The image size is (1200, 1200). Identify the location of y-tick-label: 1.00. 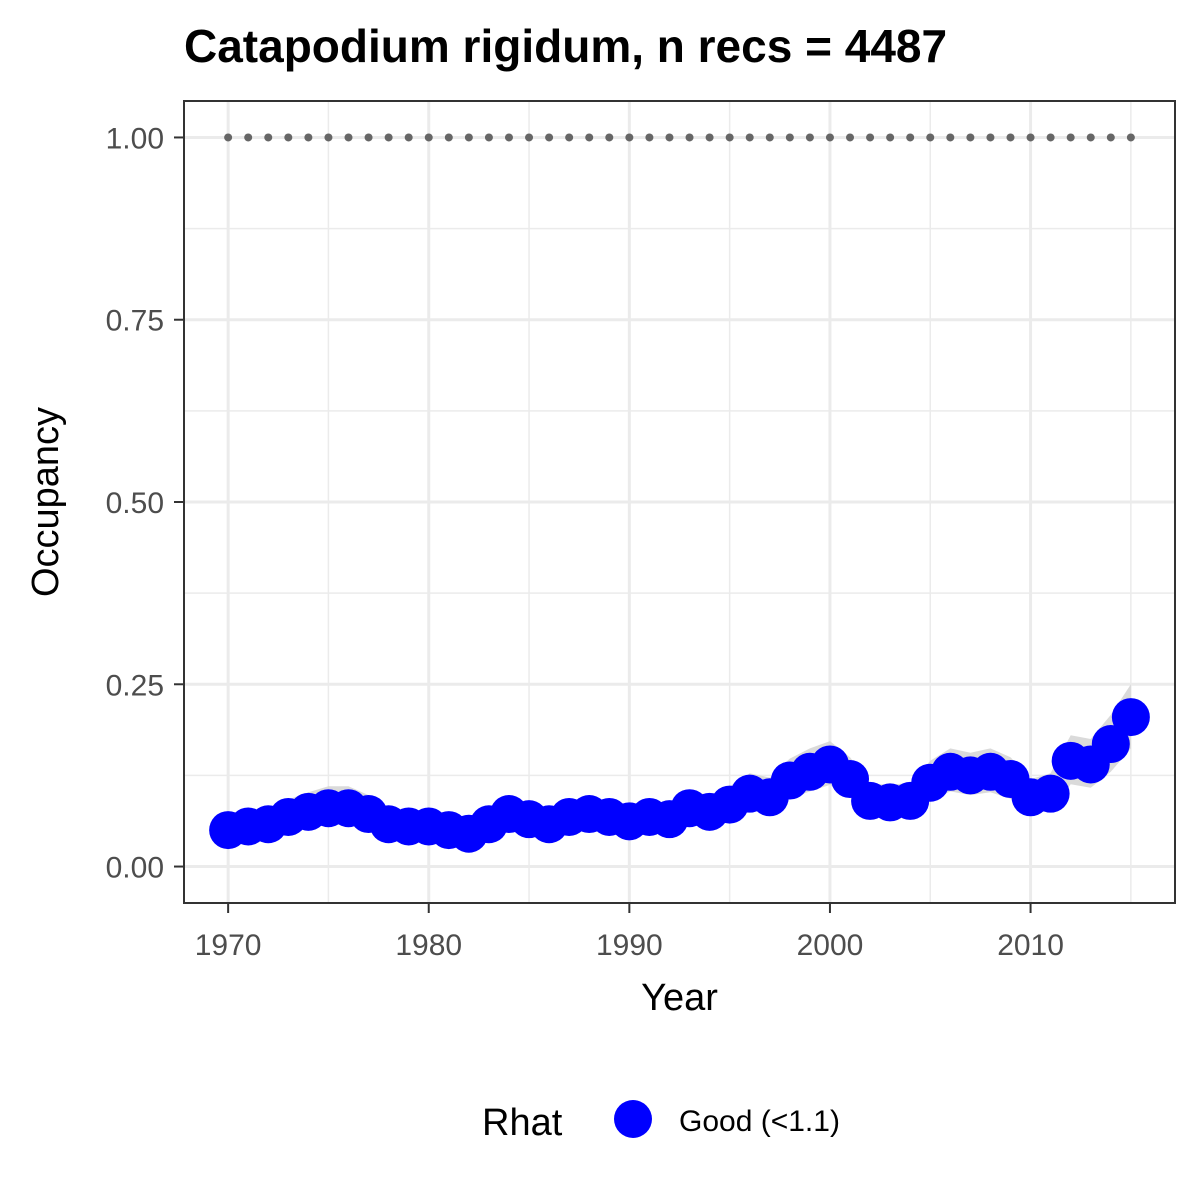
(135, 138).